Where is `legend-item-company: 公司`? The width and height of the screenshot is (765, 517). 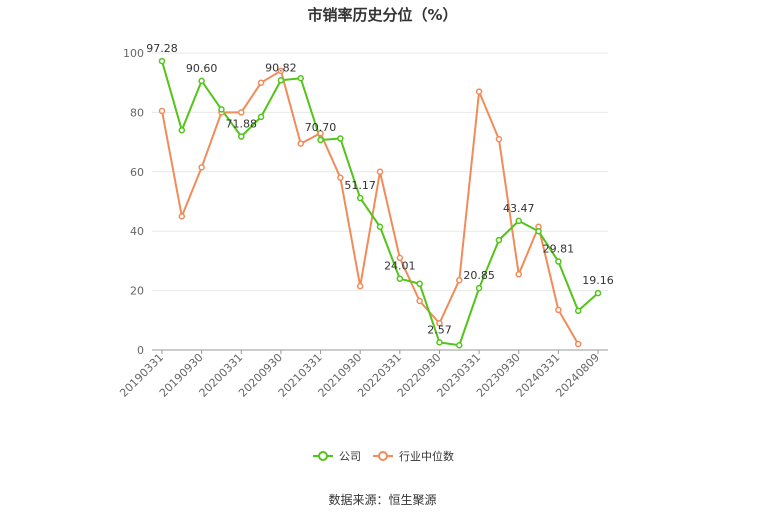 legend-item-company: 公司 is located at coordinates (337, 456).